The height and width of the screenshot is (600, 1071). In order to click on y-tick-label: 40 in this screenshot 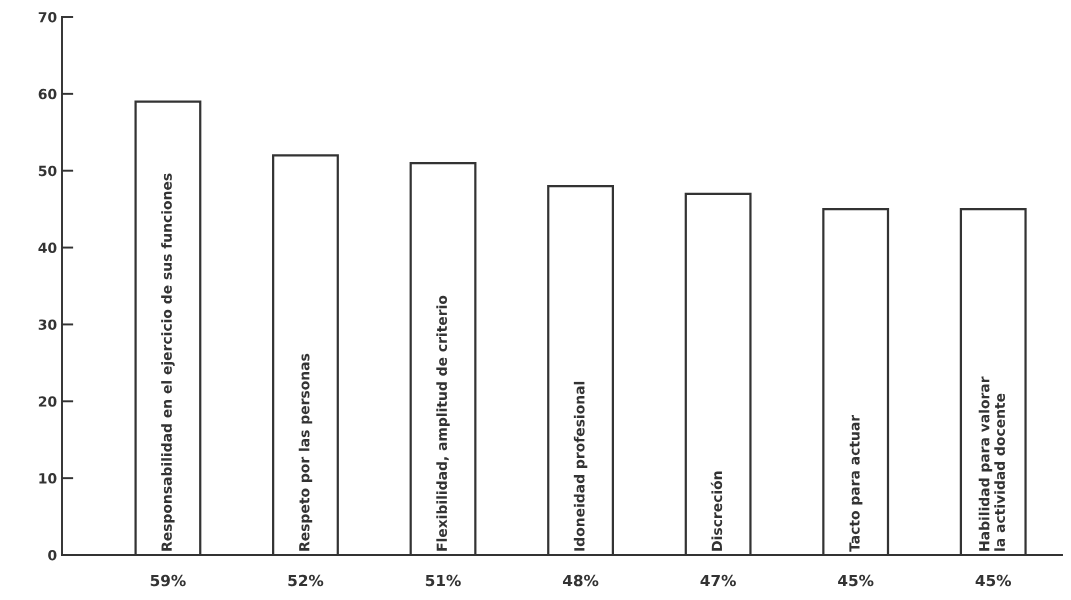, I will do `click(47, 248)`.